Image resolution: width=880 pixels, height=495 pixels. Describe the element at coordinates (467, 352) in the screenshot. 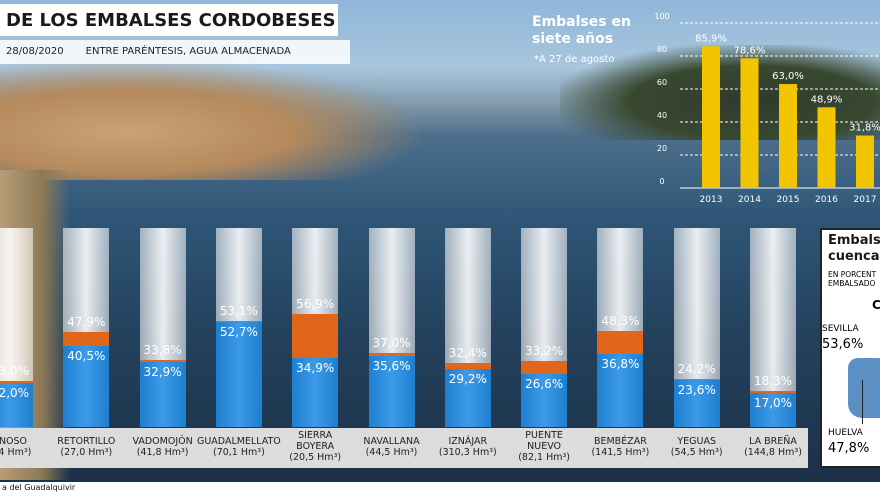

I see `previous-value-label: 32,4%` at that location.